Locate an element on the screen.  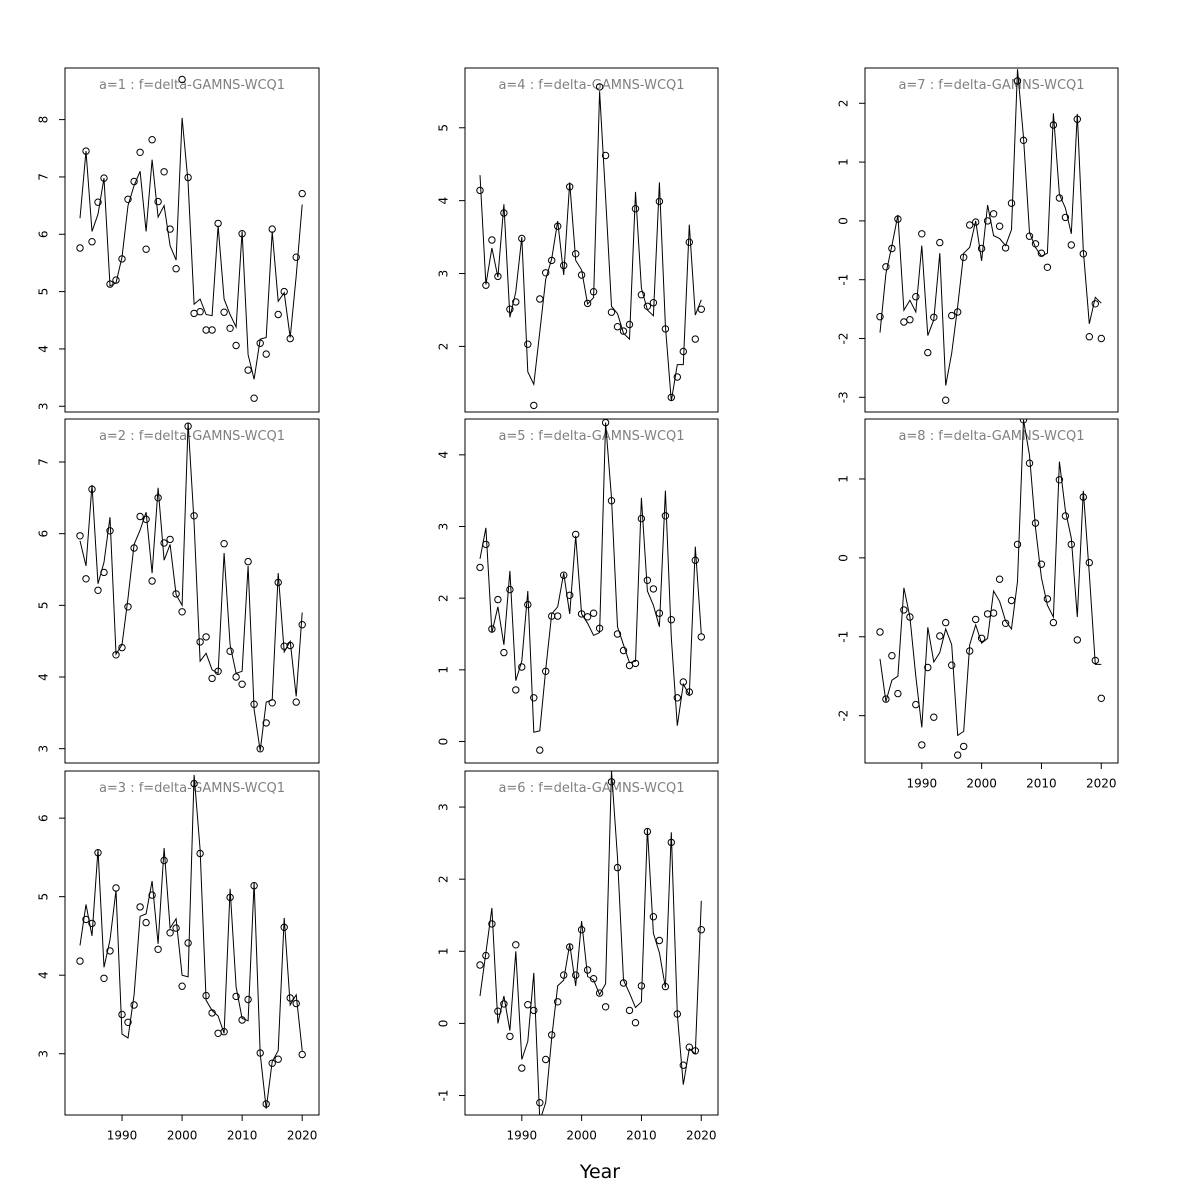
panel-title: a=6 : f=delta-GAMNS-WCQ1 is located at coordinates (591, 788).